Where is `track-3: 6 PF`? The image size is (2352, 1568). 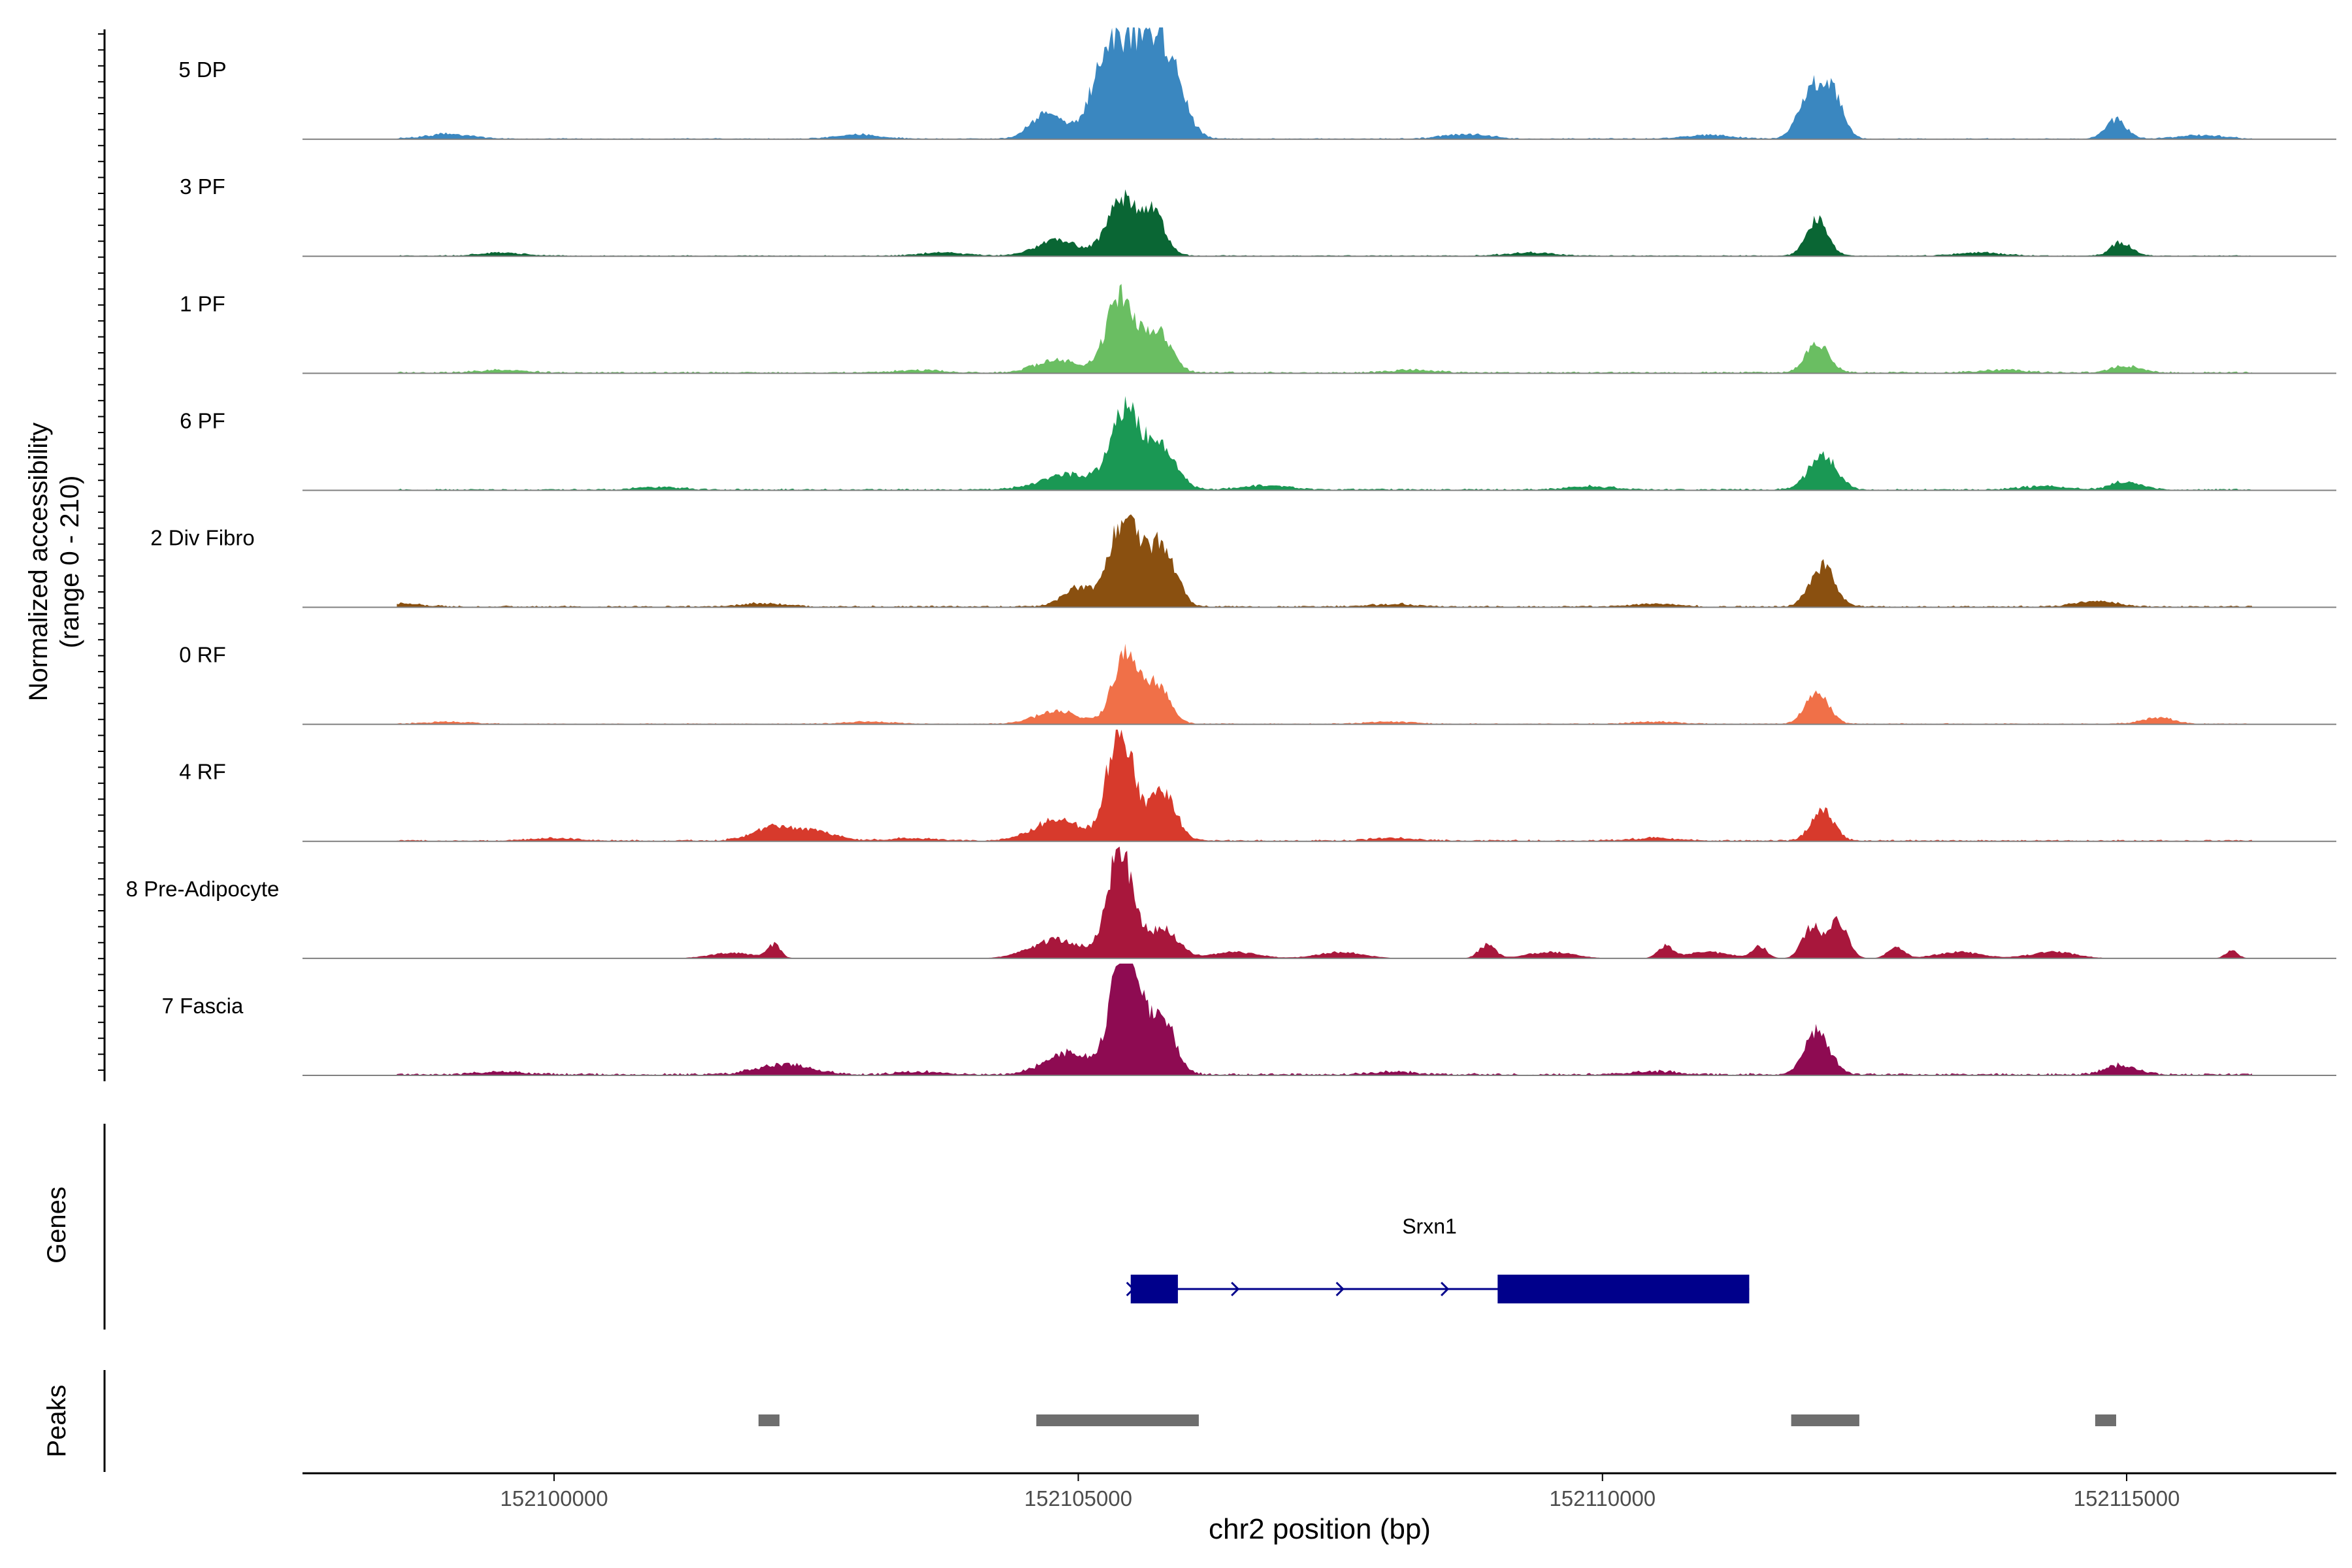
track-3: 6 PF is located at coordinates (1258, 443).